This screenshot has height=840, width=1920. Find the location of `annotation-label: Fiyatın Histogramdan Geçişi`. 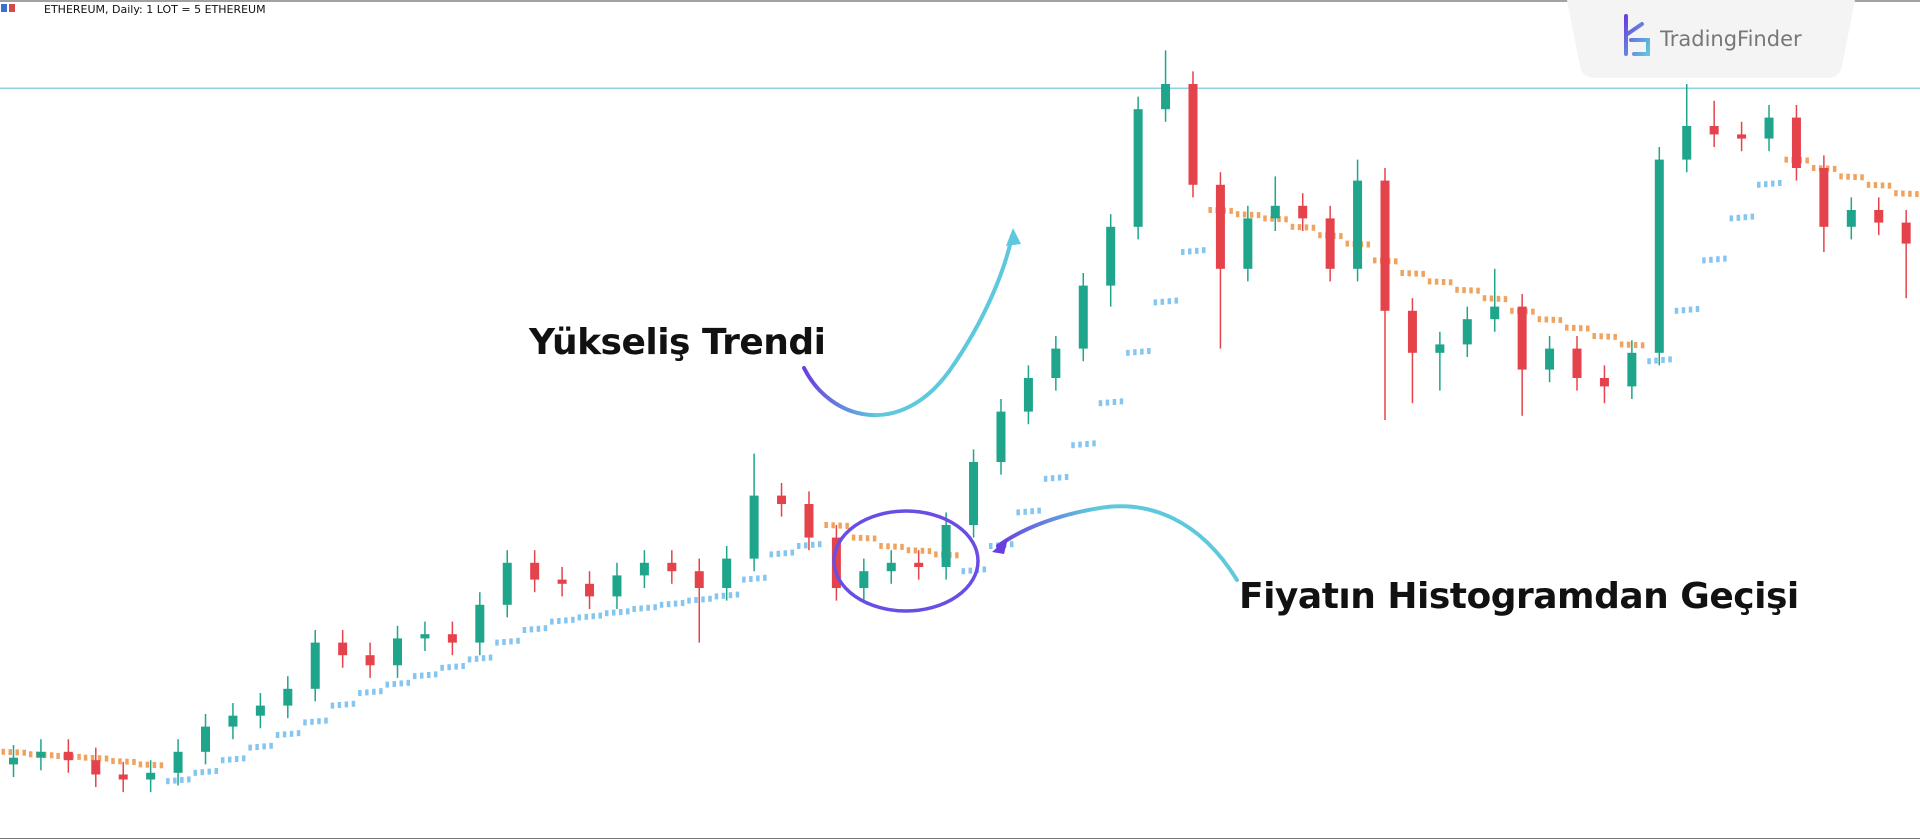

annotation-label: Fiyatın Histogramdan Geçişi is located at coordinates (1519, 596).